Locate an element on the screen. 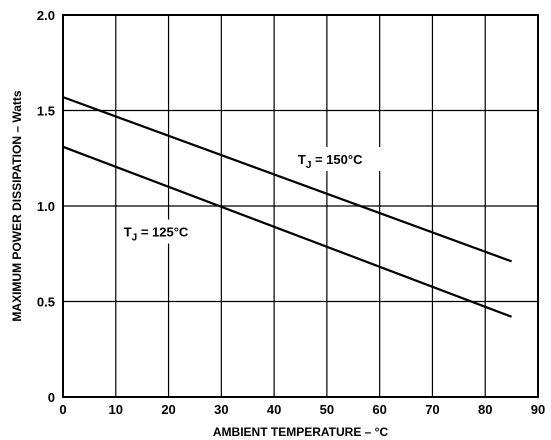  x-tick-label: 10 is located at coordinates (116, 409).